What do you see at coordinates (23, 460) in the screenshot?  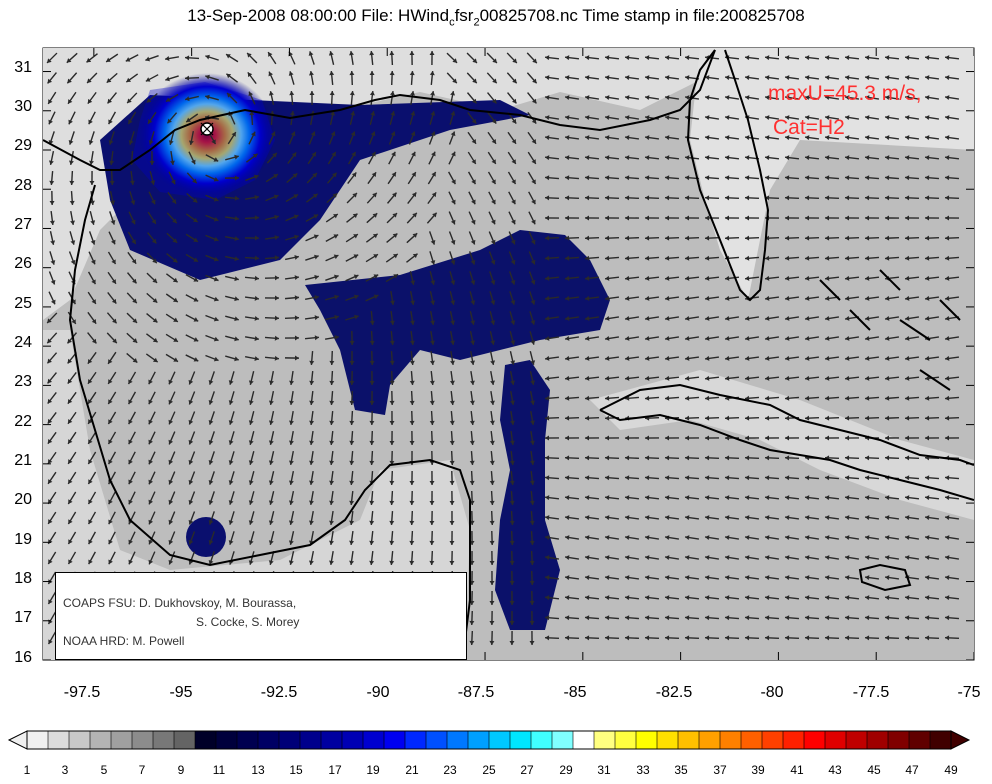 I see `y-tick-label: 21` at bounding box center [23, 460].